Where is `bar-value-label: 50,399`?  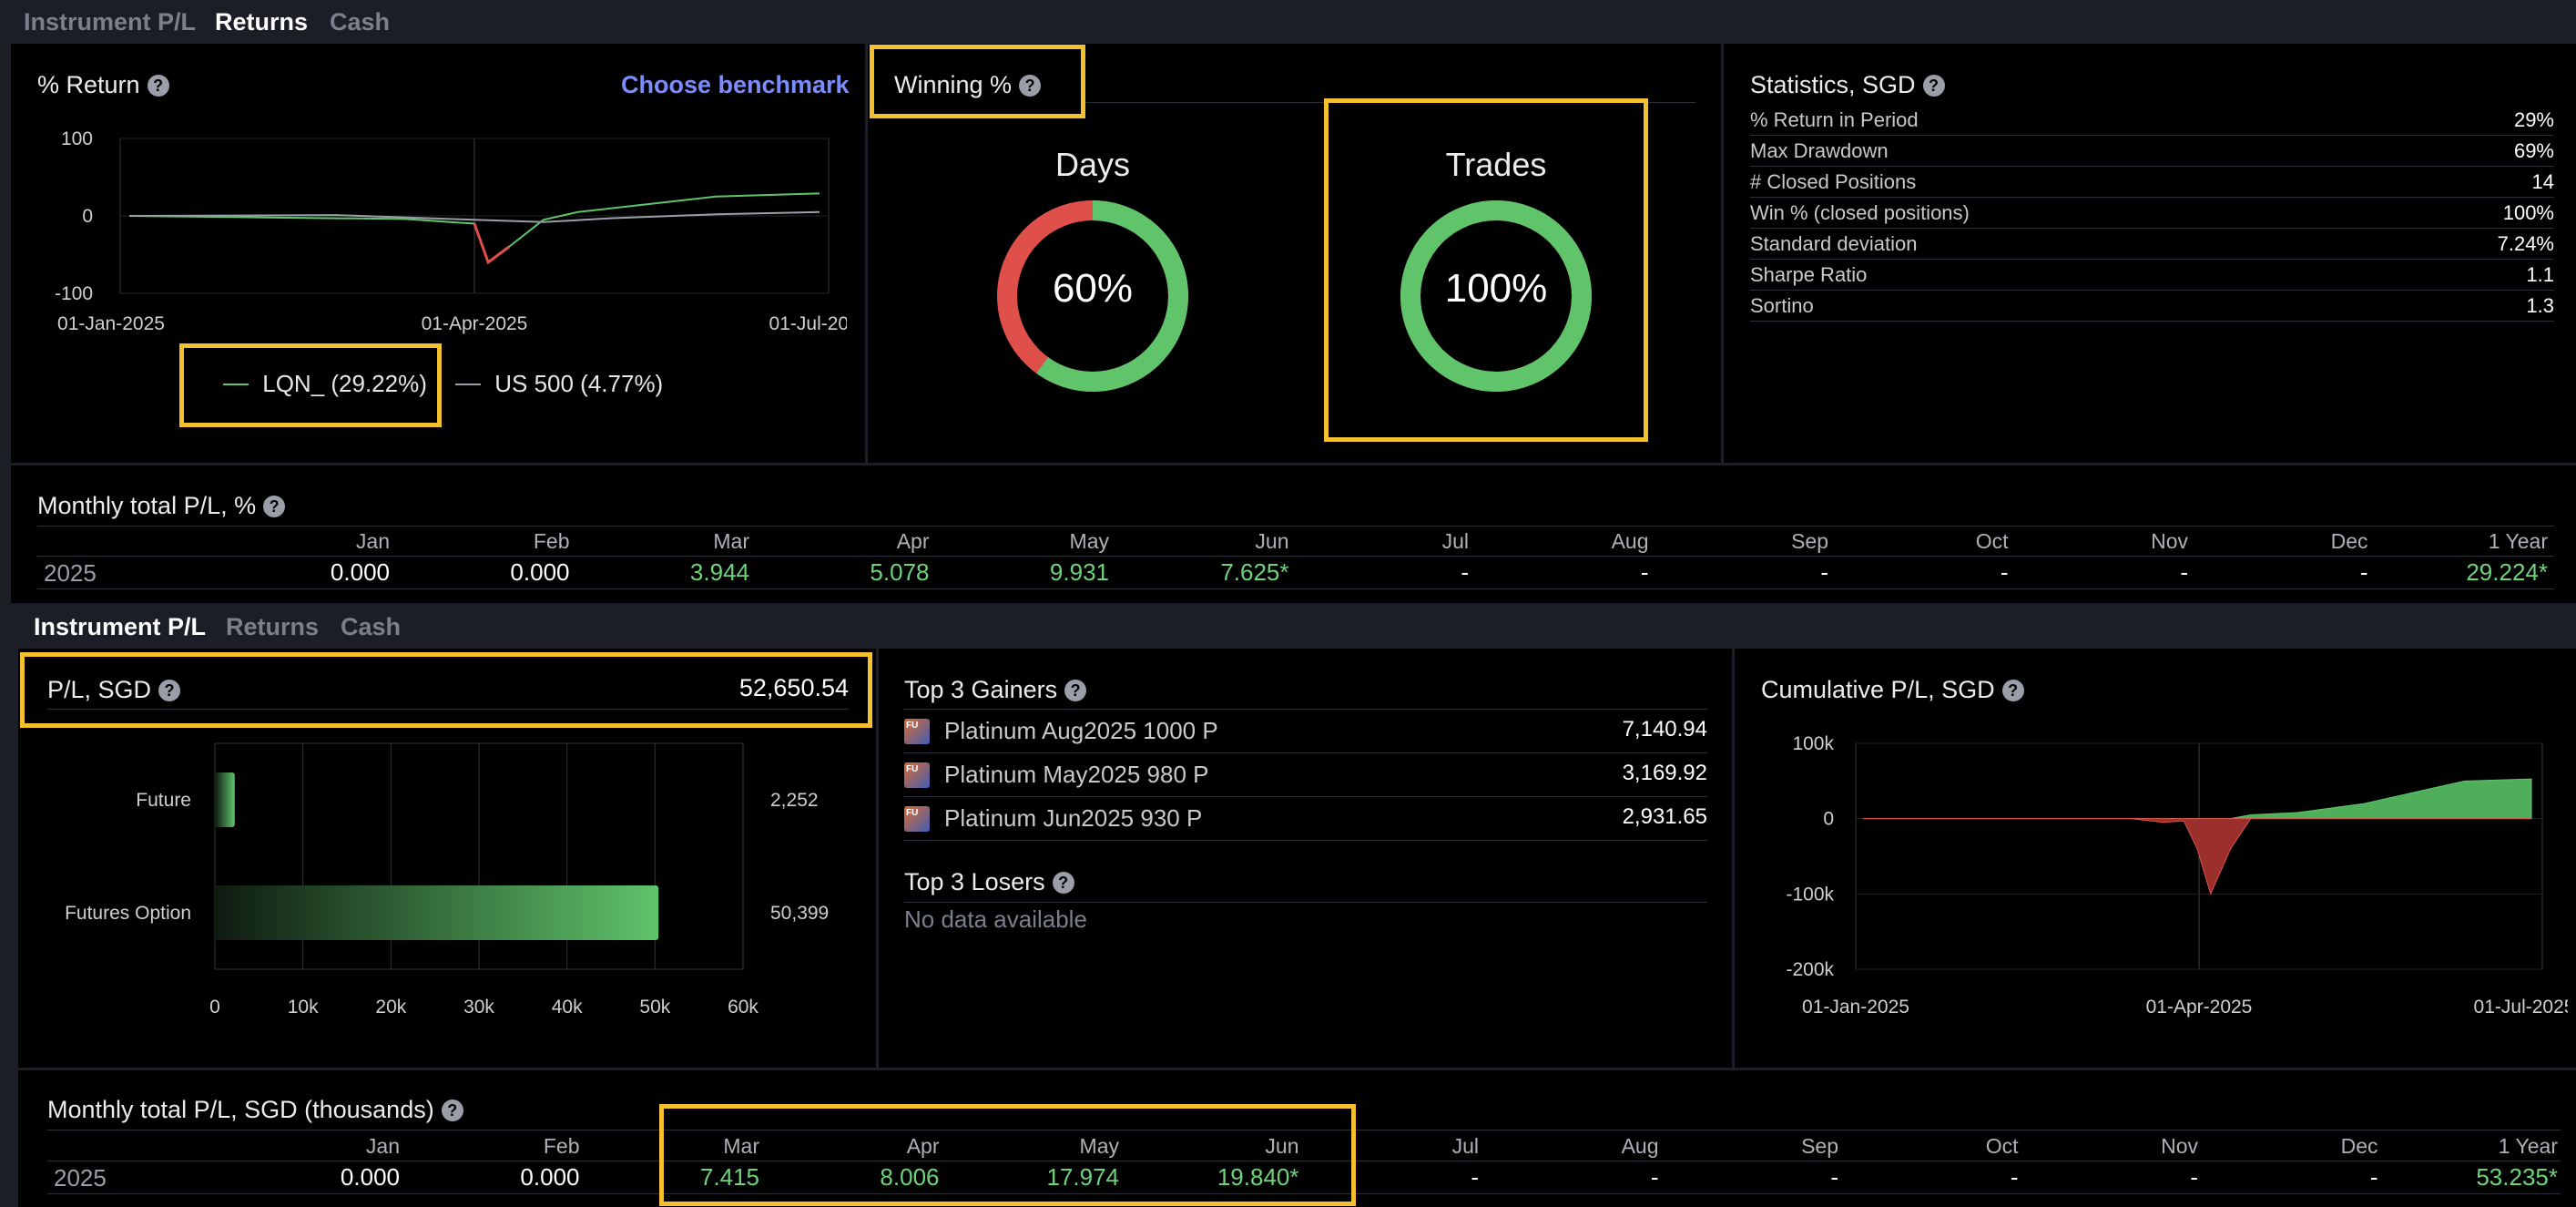 bar-value-label: 50,399 is located at coordinates (800, 913).